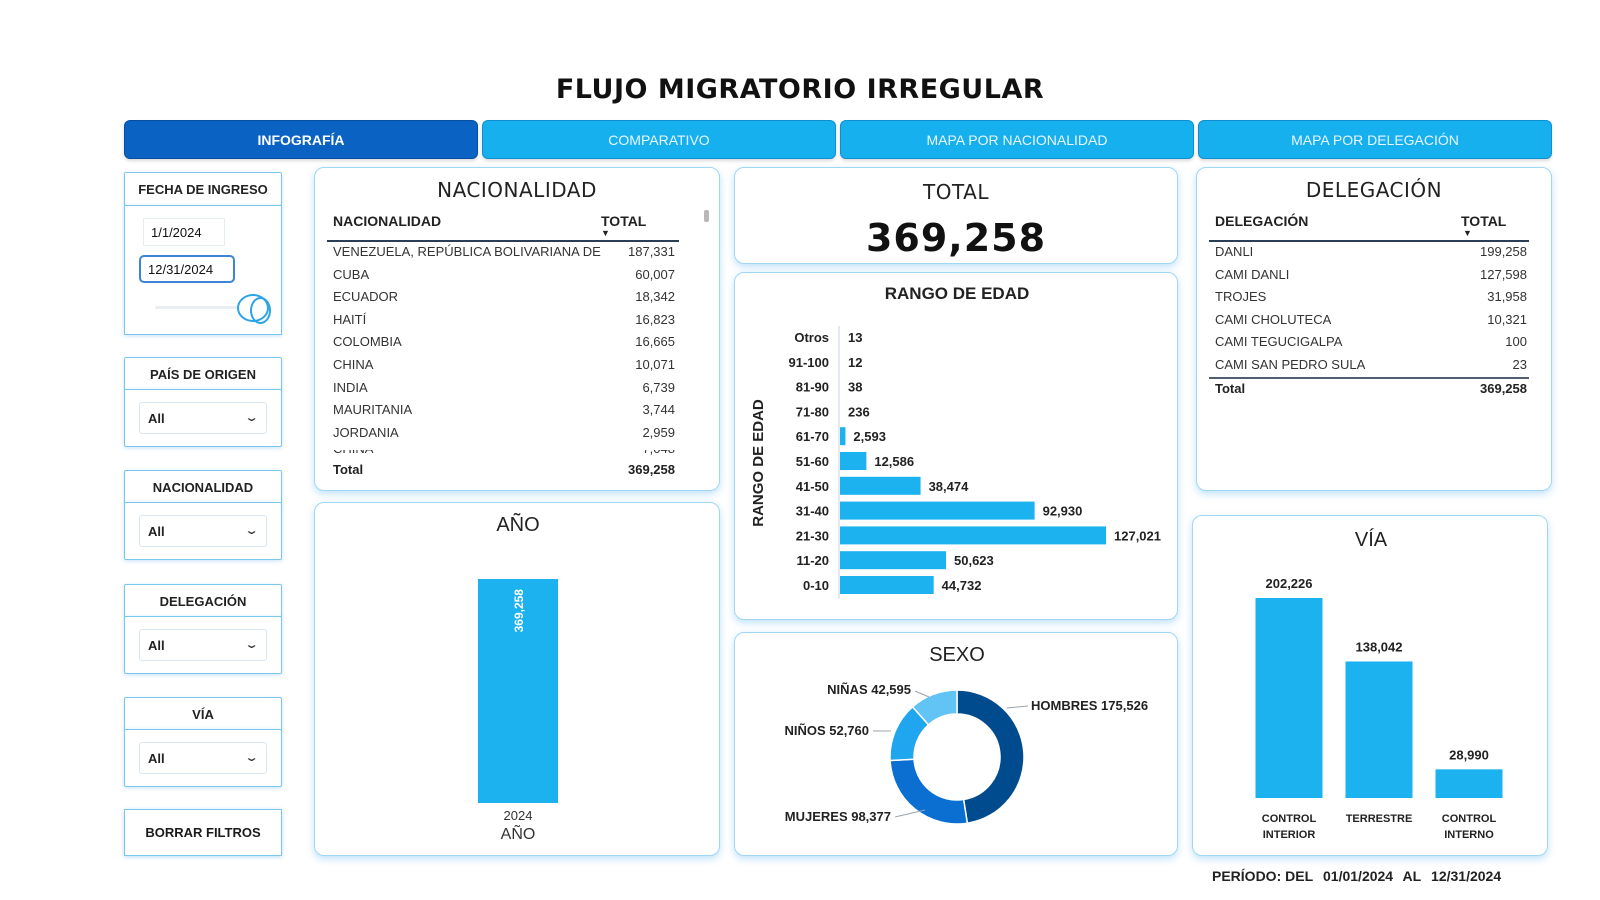  Describe the element at coordinates (658, 387) in the screenshot. I see `row-value: 6,739` at that location.